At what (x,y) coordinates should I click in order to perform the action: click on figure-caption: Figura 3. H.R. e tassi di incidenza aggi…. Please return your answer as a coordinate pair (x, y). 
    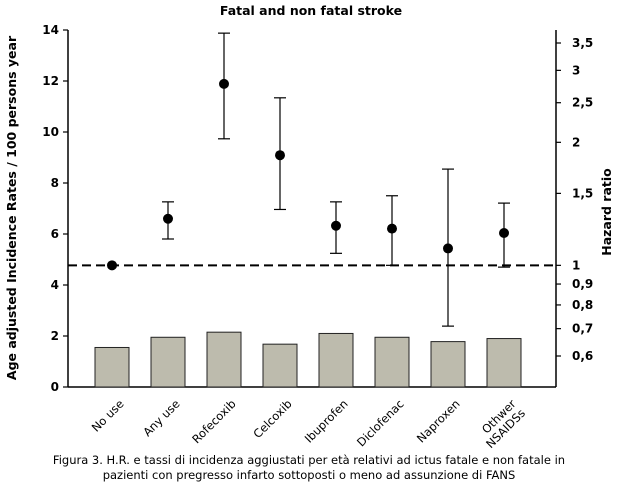
    Looking at the image, I should click on (309, 468).